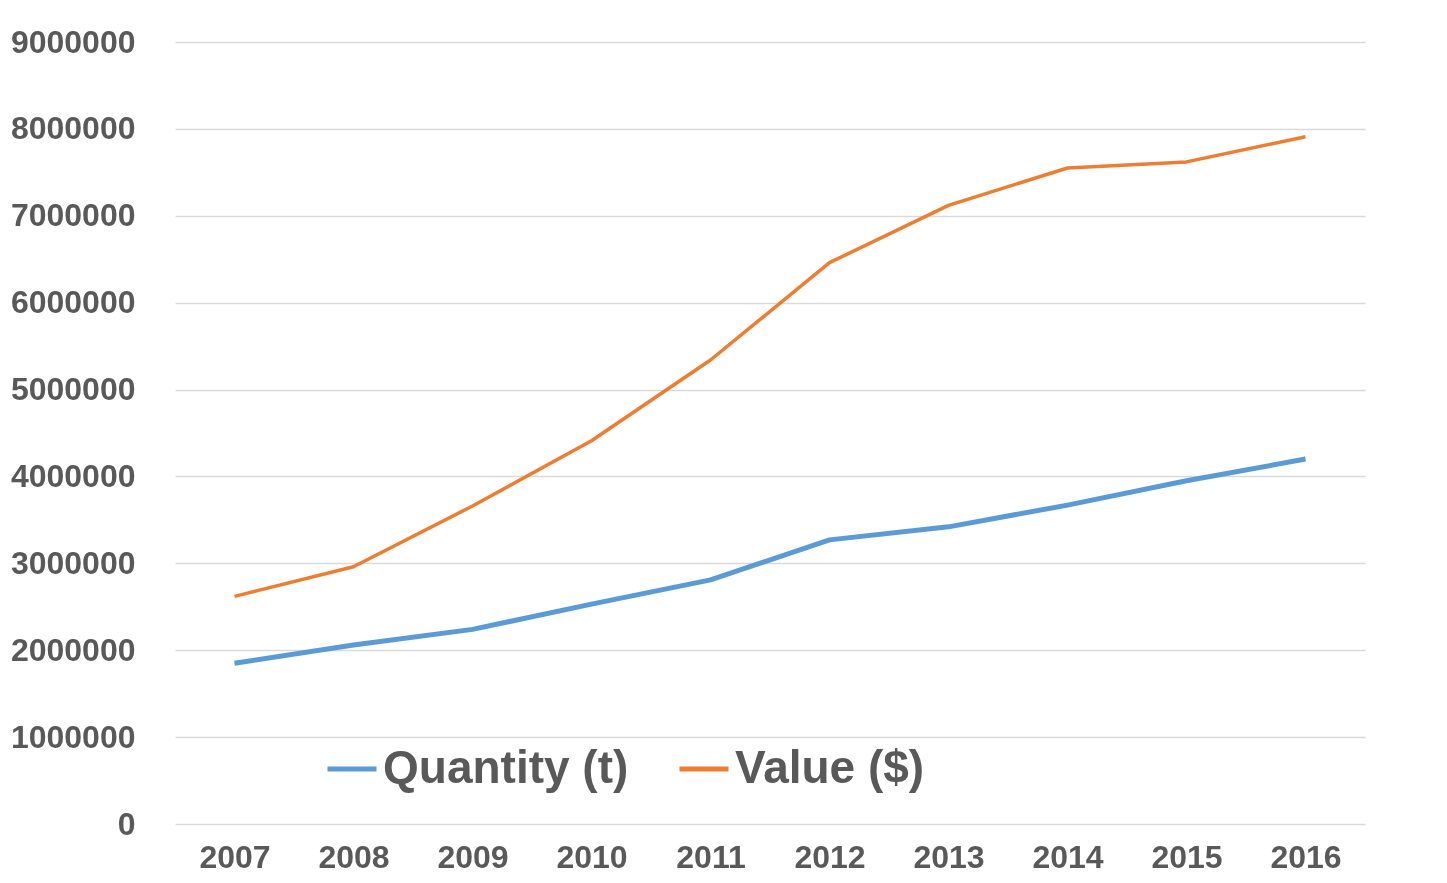 The width and height of the screenshot is (1447, 883). Describe the element at coordinates (506, 767) in the screenshot. I see `legend-label: Quantity (t)` at that location.